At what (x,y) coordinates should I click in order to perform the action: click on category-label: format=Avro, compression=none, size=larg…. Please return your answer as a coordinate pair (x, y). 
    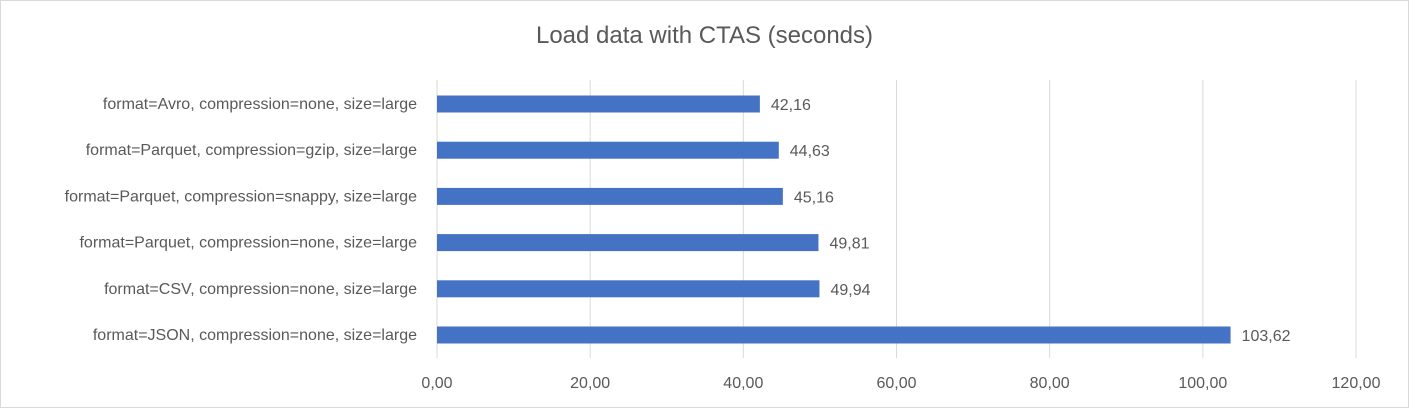
    Looking at the image, I should click on (260, 104).